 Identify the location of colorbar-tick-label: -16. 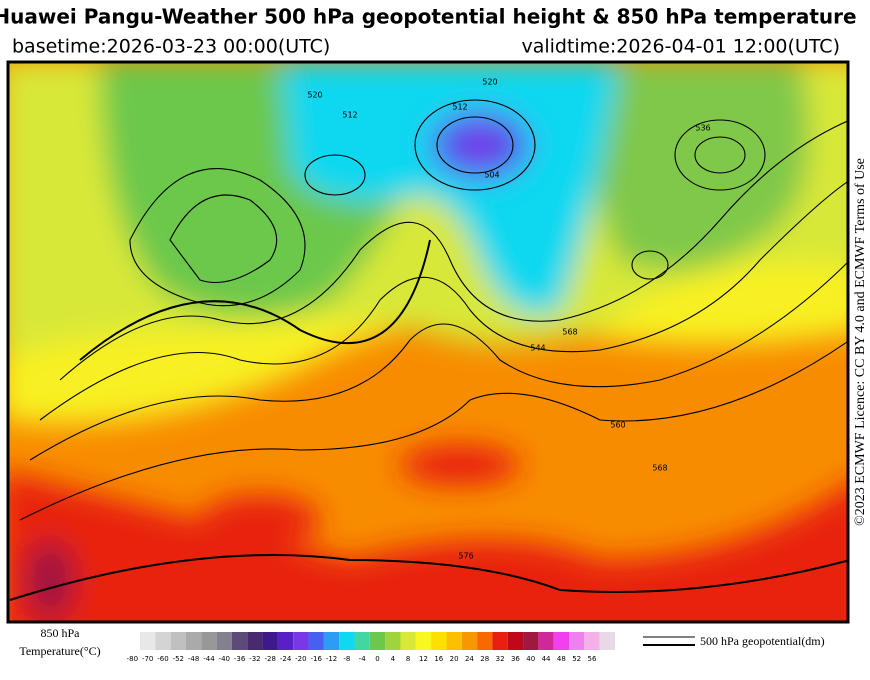
(316, 659).